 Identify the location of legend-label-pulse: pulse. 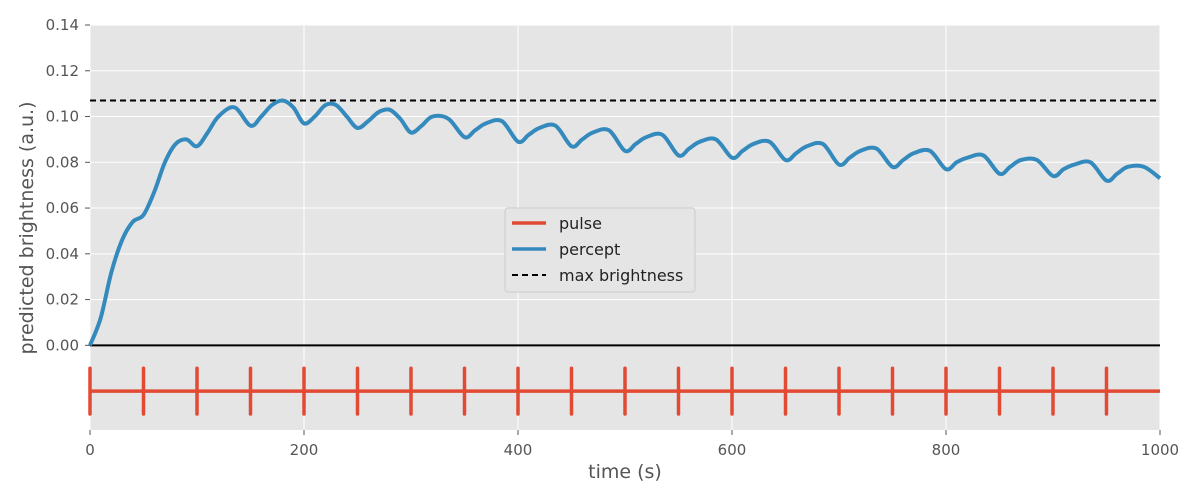
(580, 223).